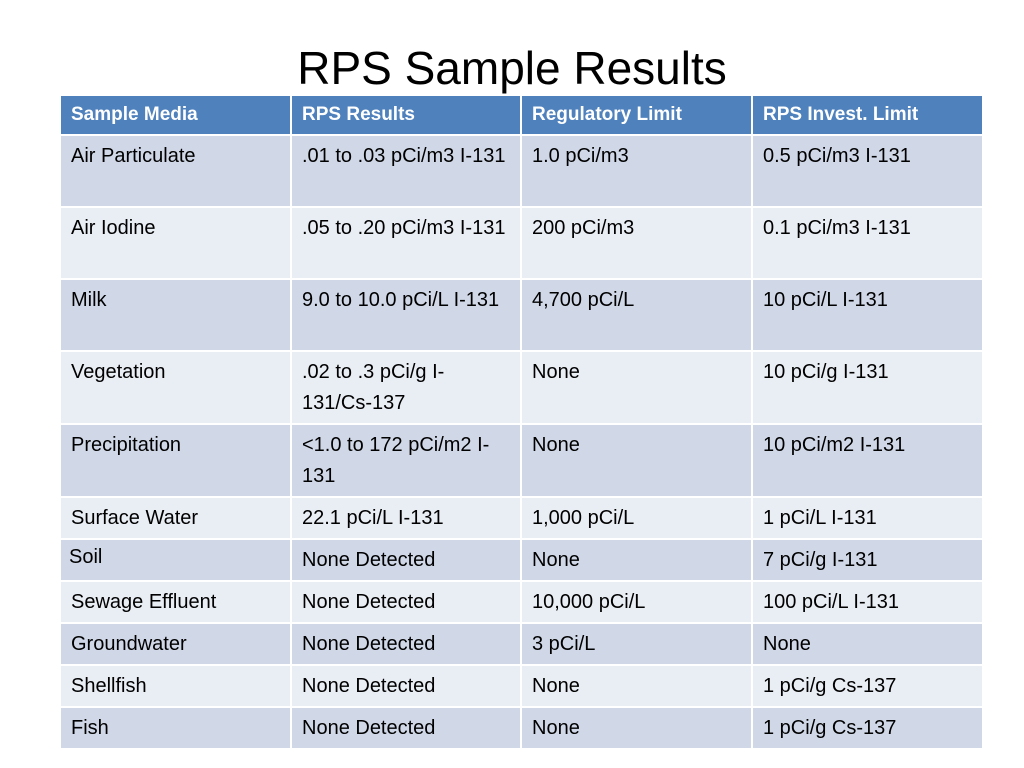 The width and height of the screenshot is (1024, 768). Describe the element at coordinates (175, 518) in the screenshot. I see `cell-sample-media: Surface Water` at that location.